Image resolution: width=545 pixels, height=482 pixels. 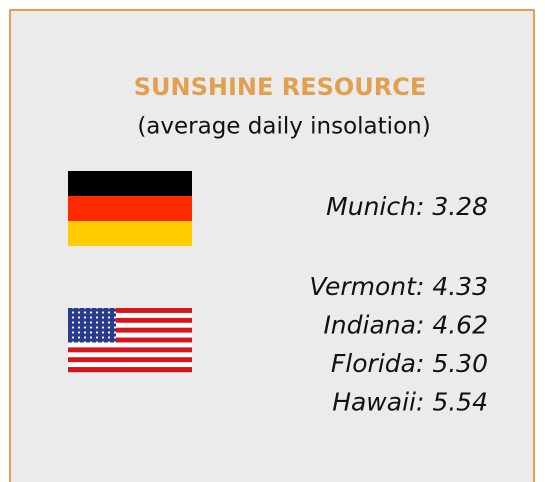 What do you see at coordinates (280, 87) in the screenshot?
I see `card-title: SUNSHINE RESOURCE` at bounding box center [280, 87].